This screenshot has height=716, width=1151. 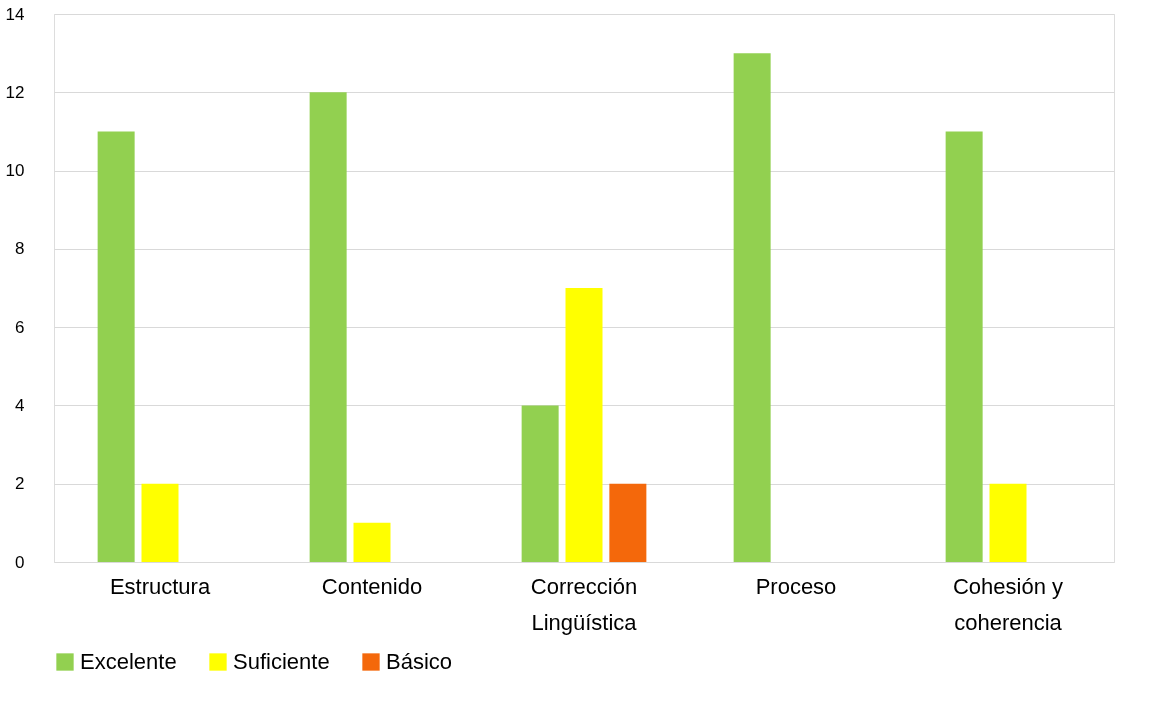 What do you see at coordinates (20, 405) in the screenshot?
I see `y-tick-label: 4` at bounding box center [20, 405].